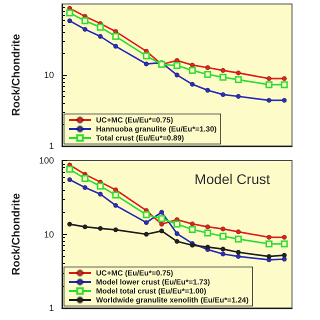  I want to click on y-tick-label: 100, so click(46, 161).